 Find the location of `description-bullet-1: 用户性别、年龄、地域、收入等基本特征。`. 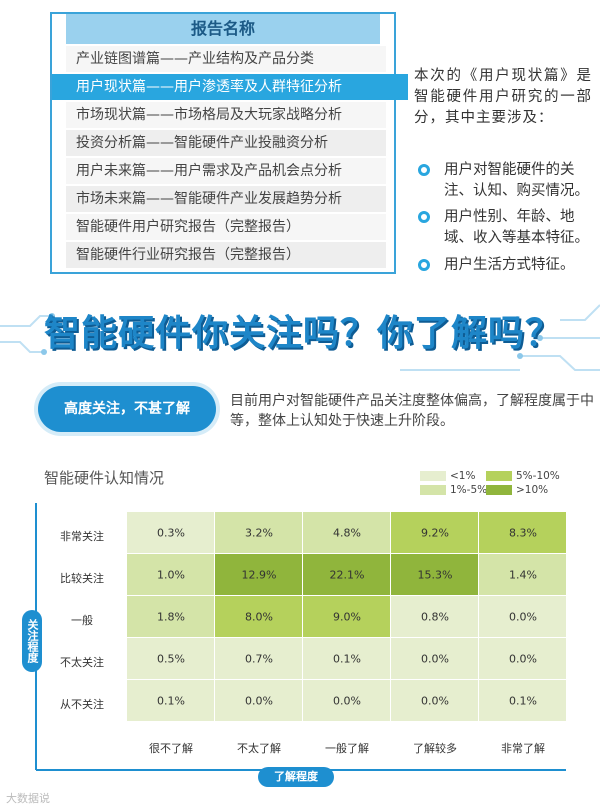

description-bullet-1: 用户性别、年龄、地域、收入等基本特征。 is located at coordinates (506, 228).